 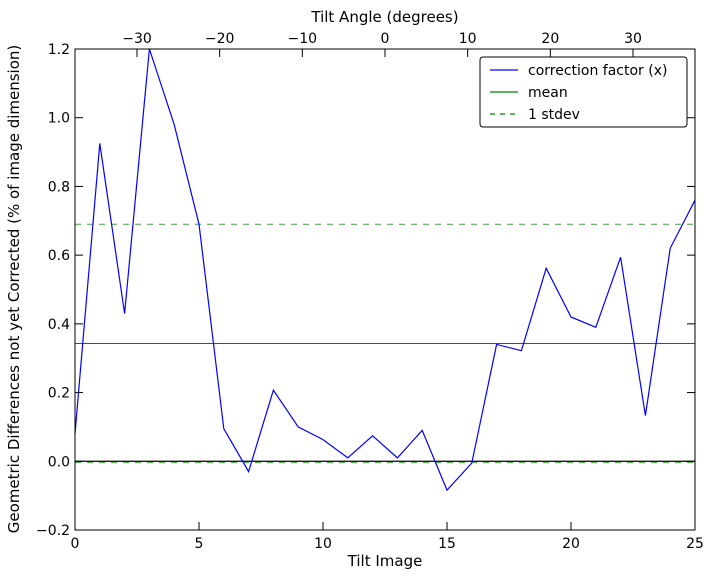 What do you see at coordinates (59, 256) in the screenshot?
I see `y-tick-label: 0.6` at bounding box center [59, 256].